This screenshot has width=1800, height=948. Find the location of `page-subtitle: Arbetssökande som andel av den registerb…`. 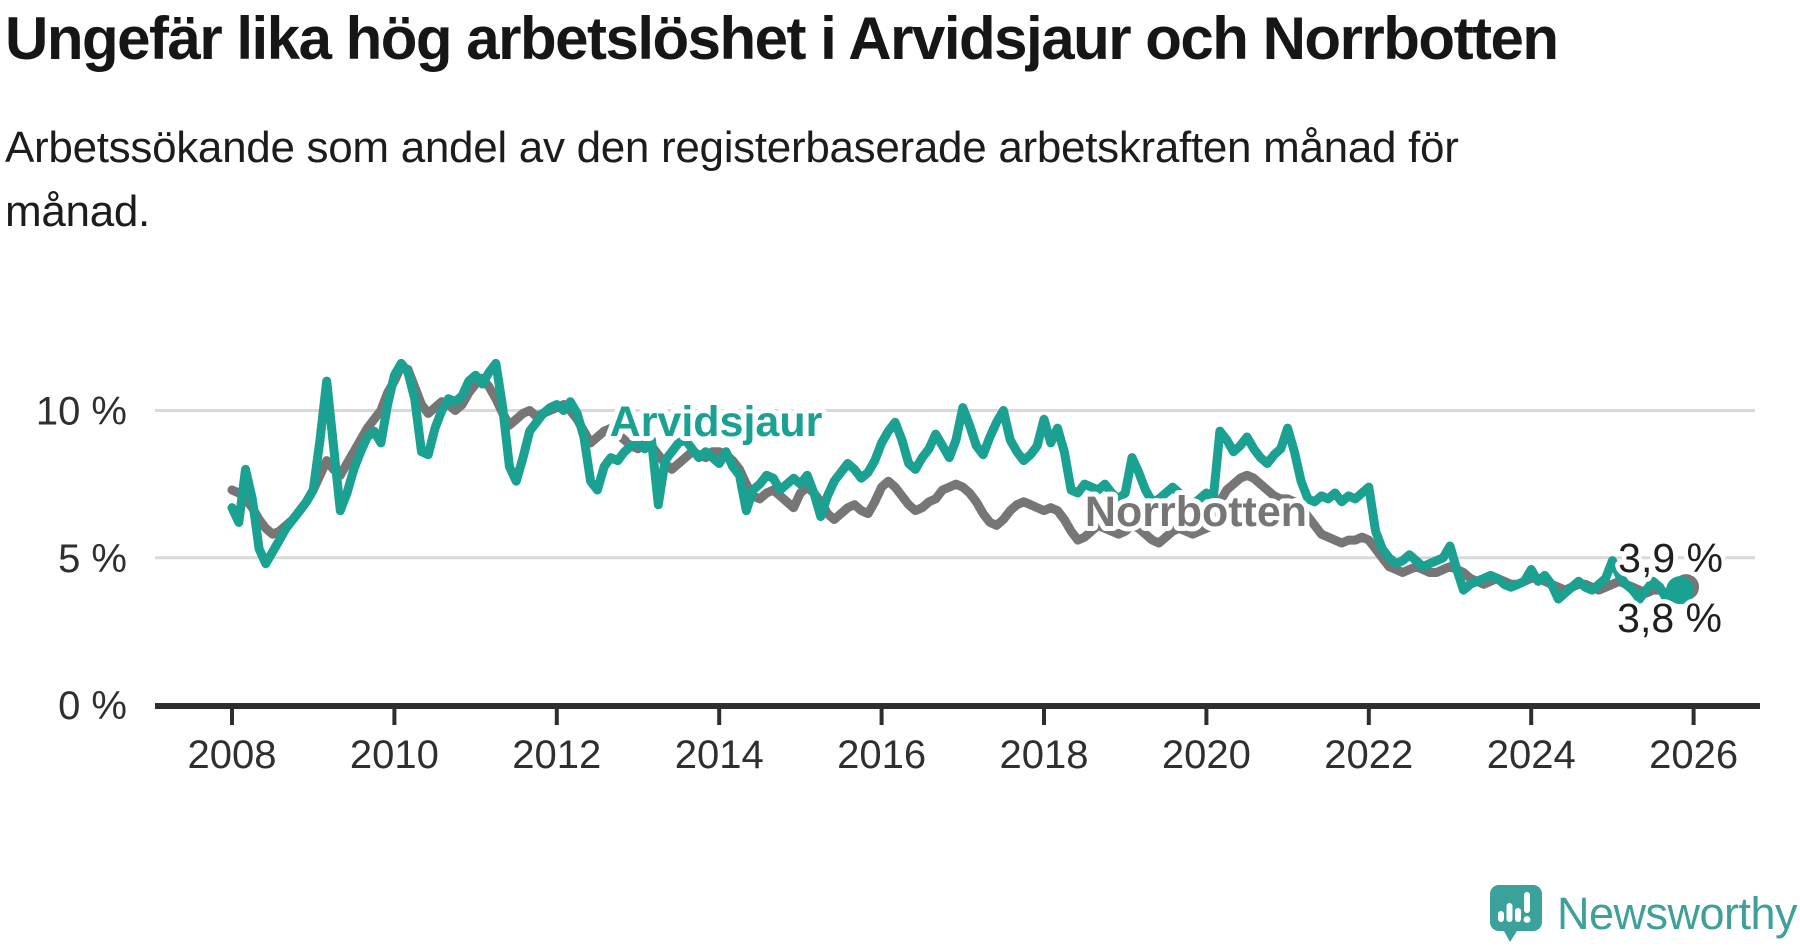

page-subtitle: Arbetssökande som andel av den registerb… is located at coordinates (875, 180).